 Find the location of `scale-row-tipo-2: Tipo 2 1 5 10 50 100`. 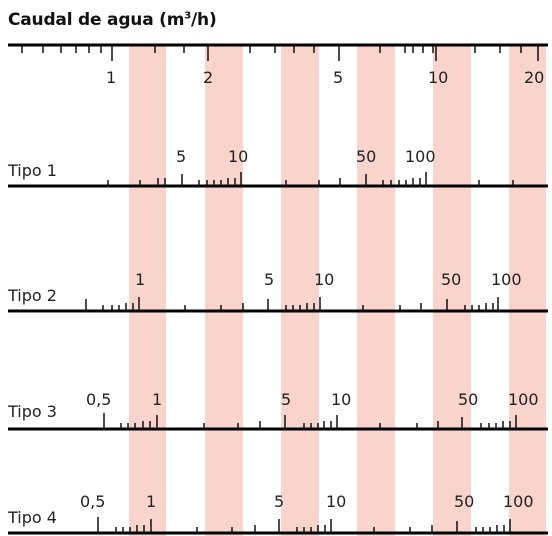

scale-row-tipo-2: Tipo 2 1 5 10 50 100 is located at coordinates (277, 291).